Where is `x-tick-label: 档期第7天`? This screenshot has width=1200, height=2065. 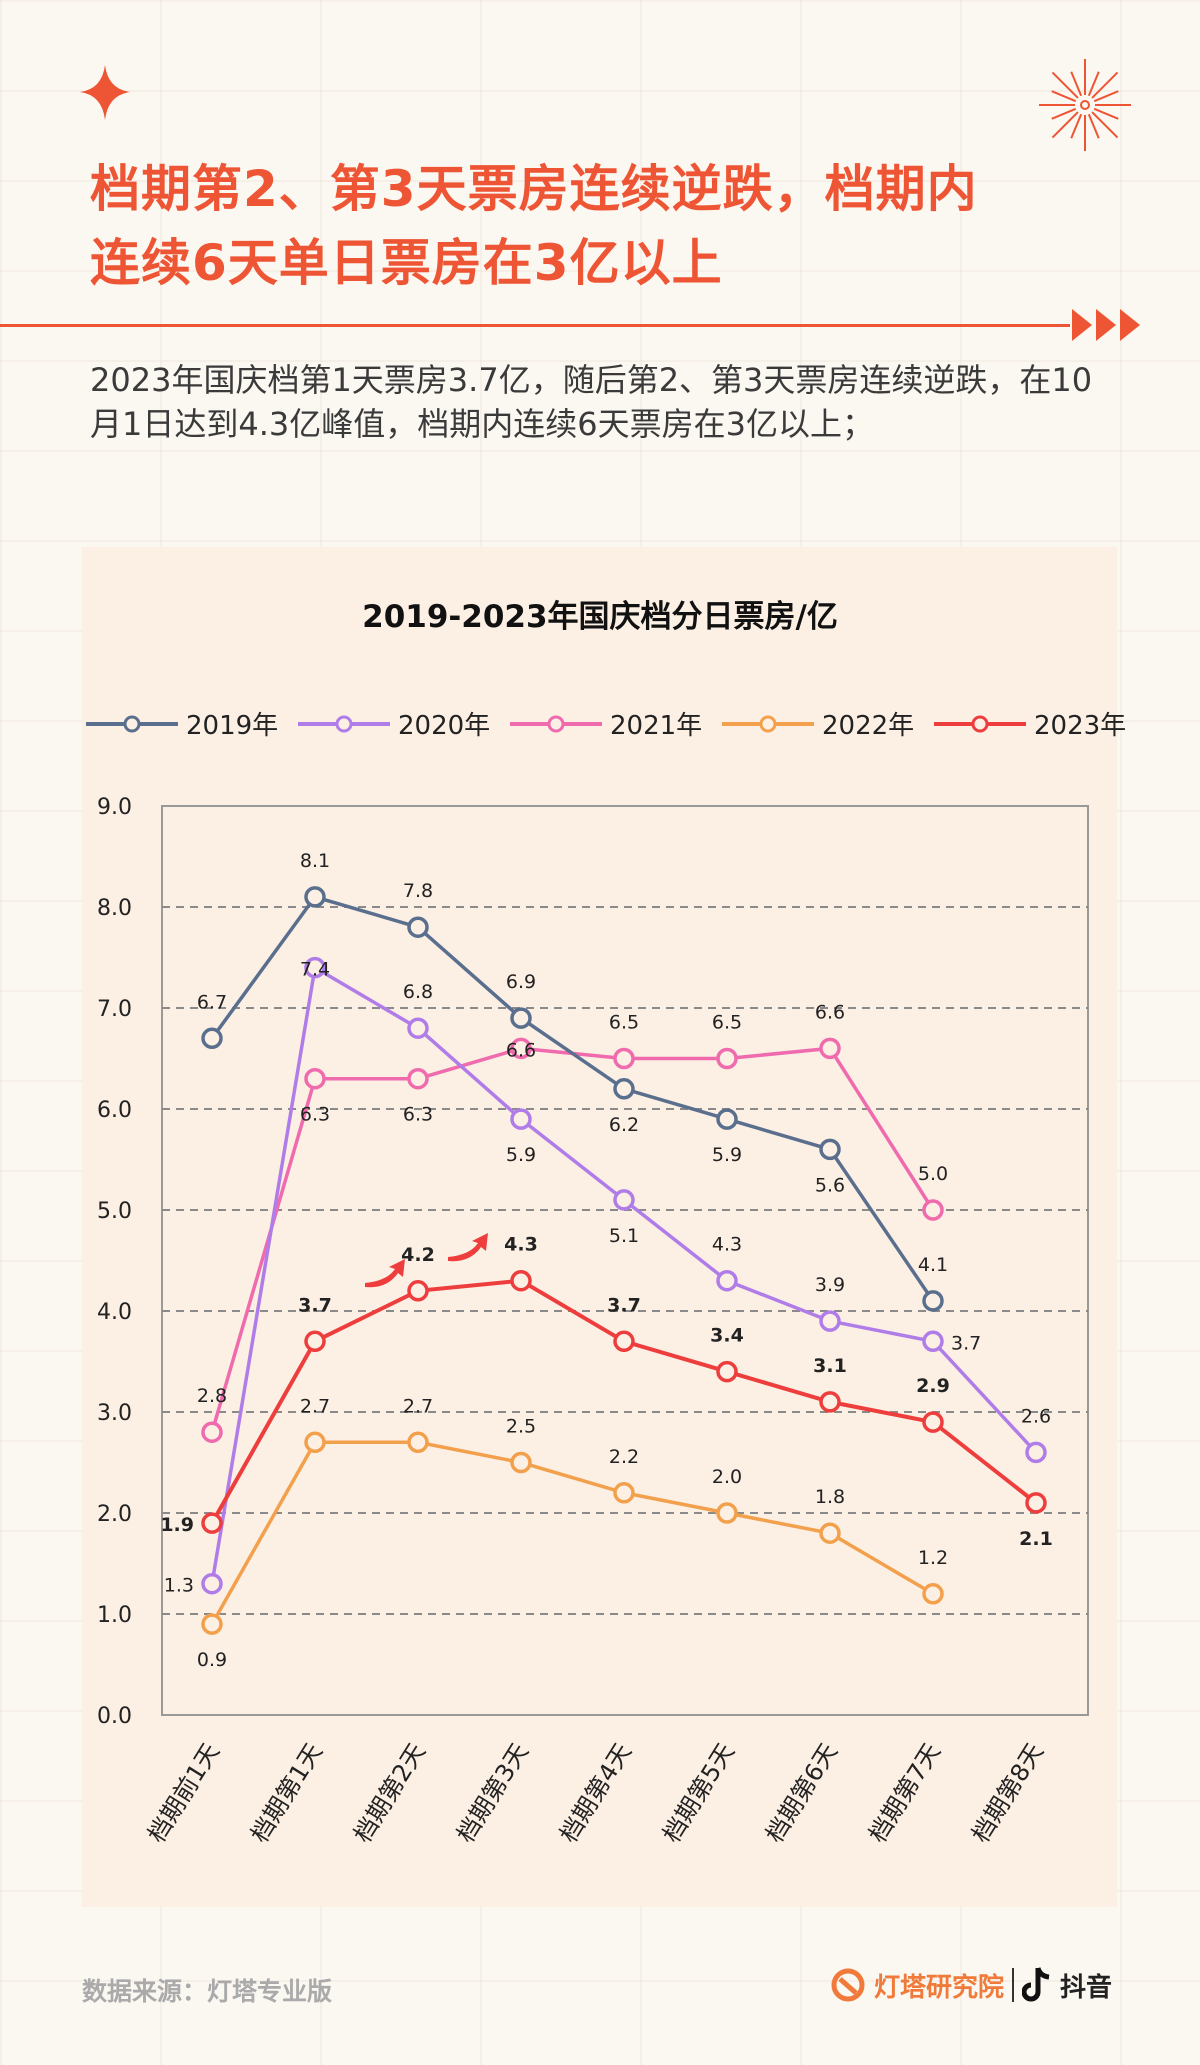
x-tick-label: 档期第7天 is located at coordinates (904, 1792).